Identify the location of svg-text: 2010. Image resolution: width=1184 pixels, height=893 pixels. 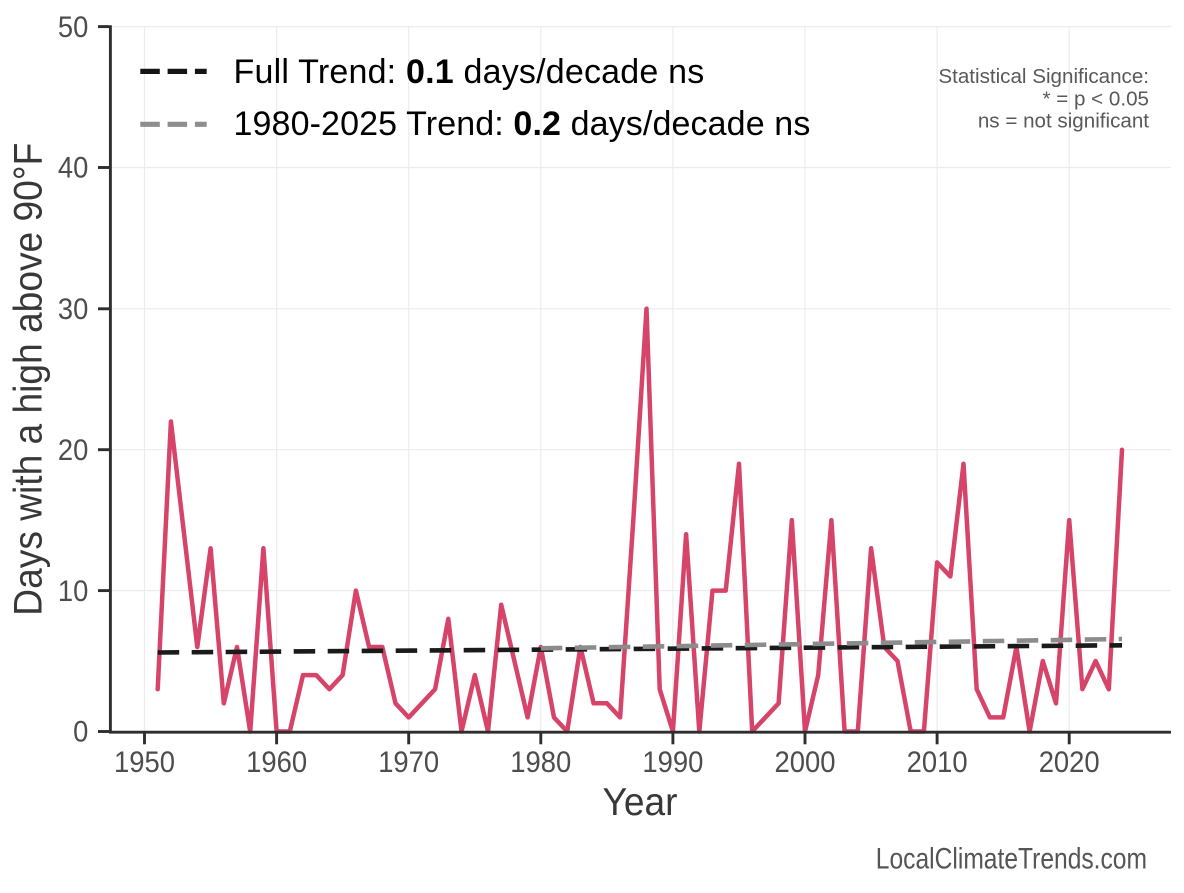
(937, 762).